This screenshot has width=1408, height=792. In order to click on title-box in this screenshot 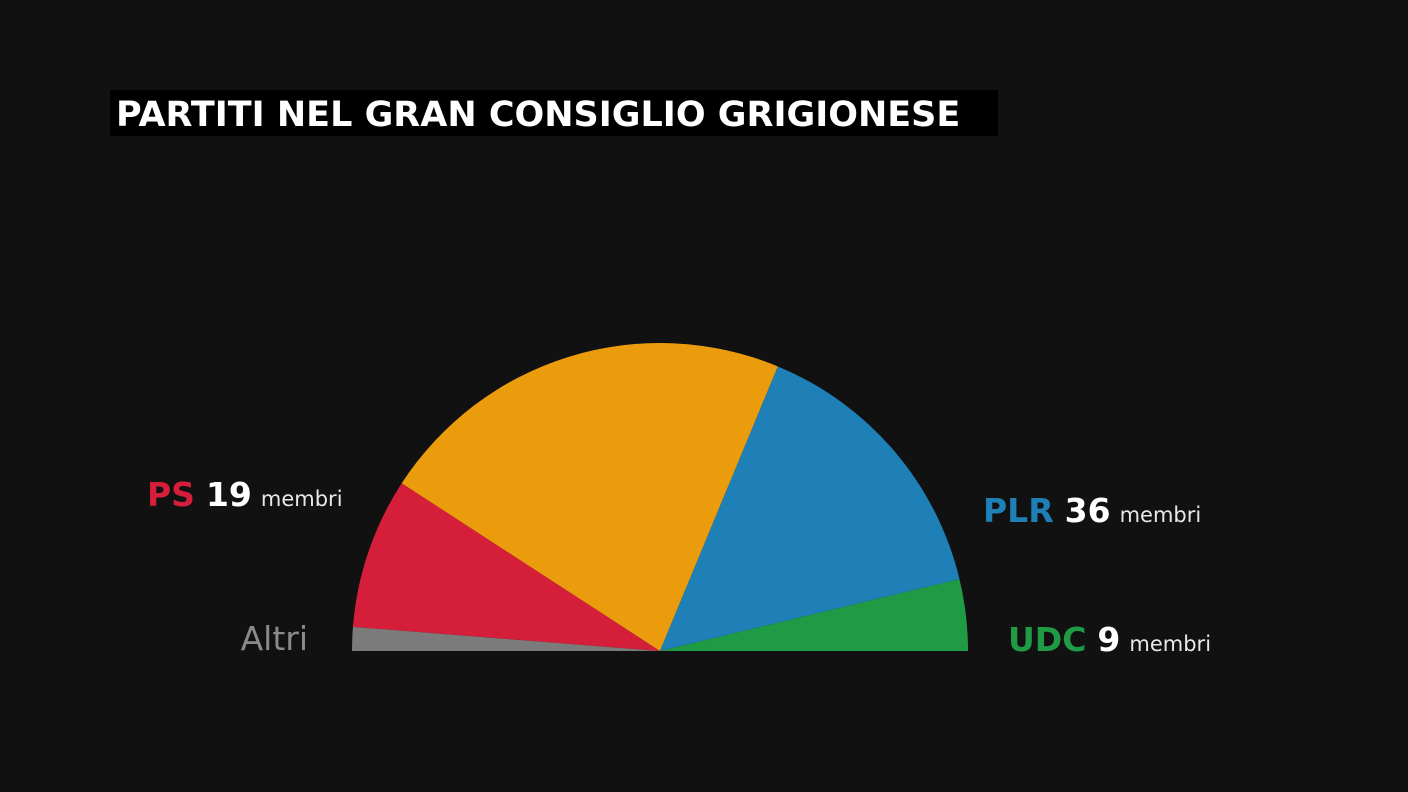, I will do `click(554, 113)`.